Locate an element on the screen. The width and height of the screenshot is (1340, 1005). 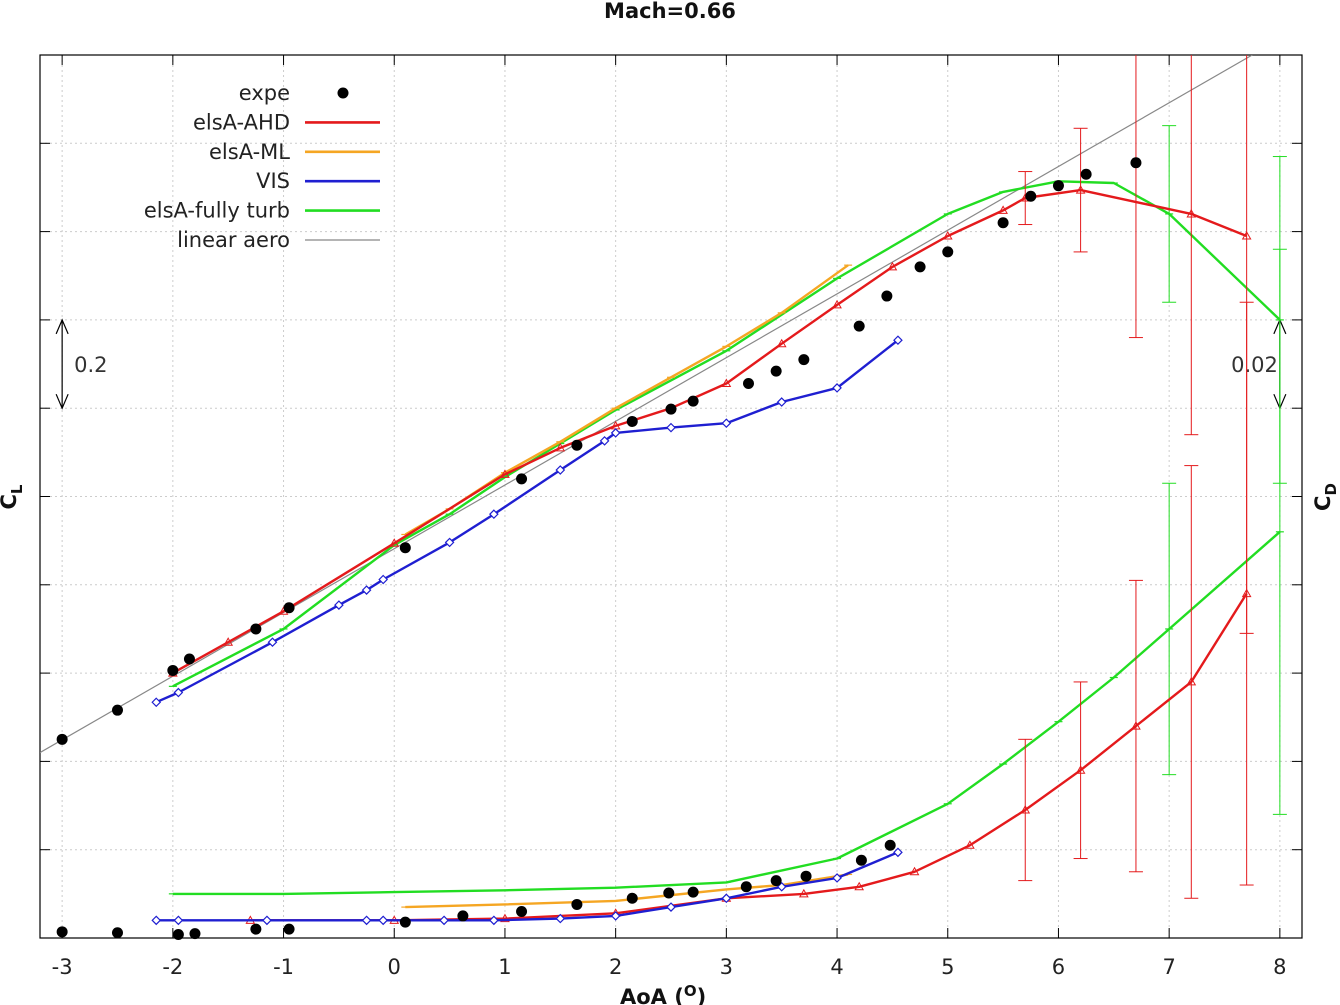
y-right-label-main: C is located at coordinates (1323, 503).